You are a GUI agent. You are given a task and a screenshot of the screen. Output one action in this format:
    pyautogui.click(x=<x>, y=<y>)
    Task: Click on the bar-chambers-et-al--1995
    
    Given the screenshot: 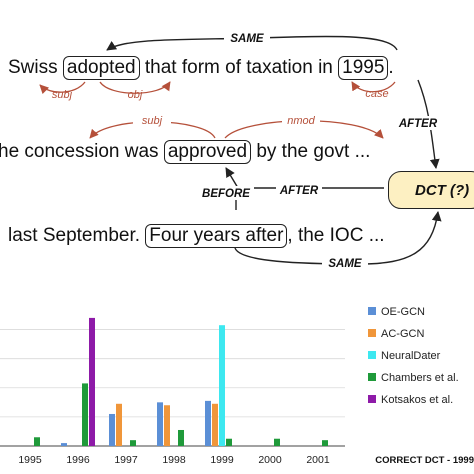 What is the action you would take?
    pyautogui.click(x=37, y=441)
    